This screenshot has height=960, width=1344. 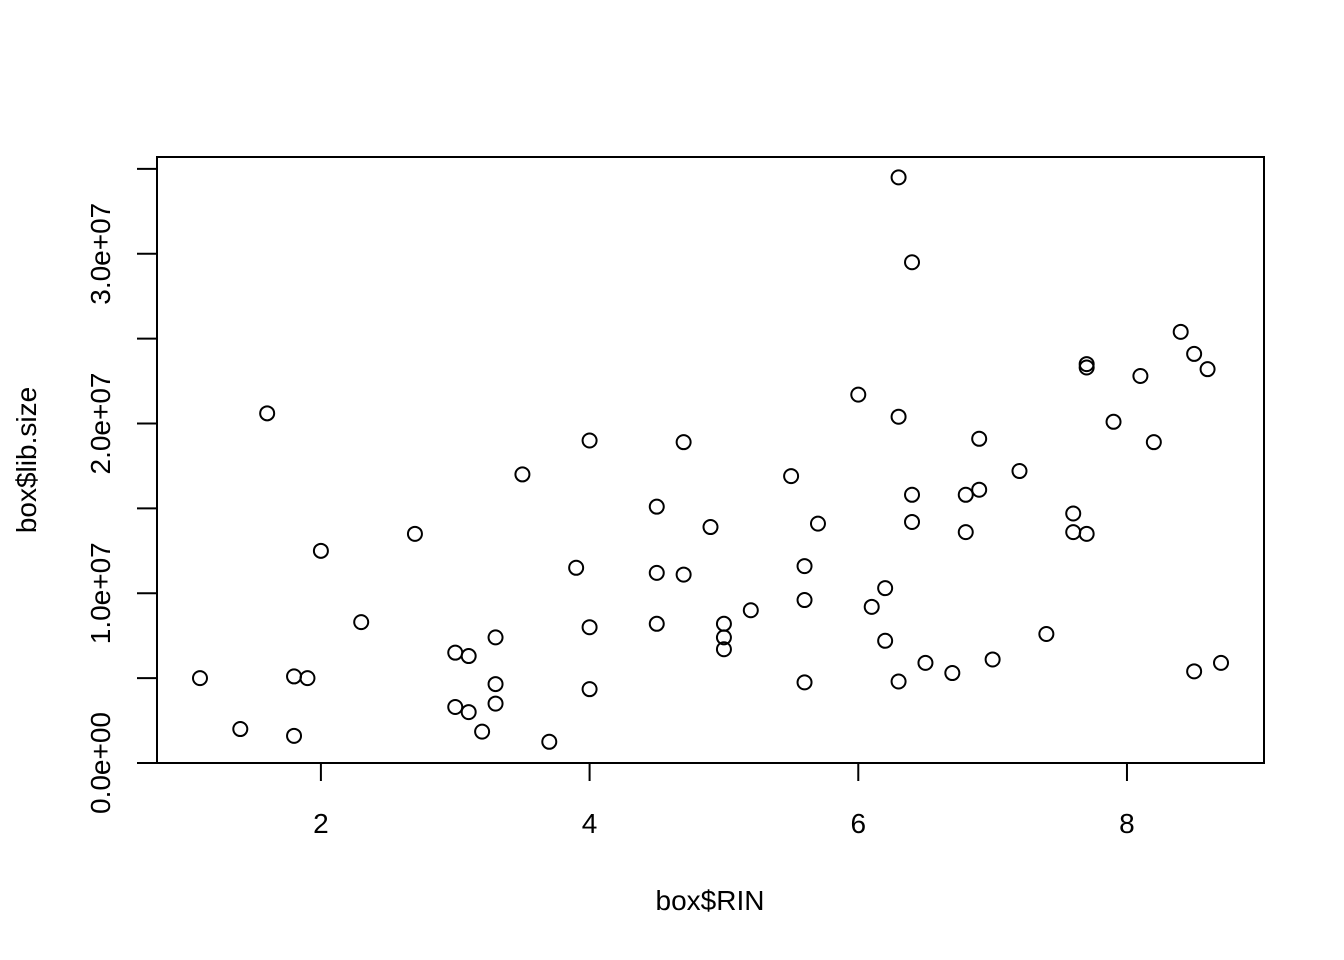 I want to click on x-tick-label: 6, so click(x=858, y=823).